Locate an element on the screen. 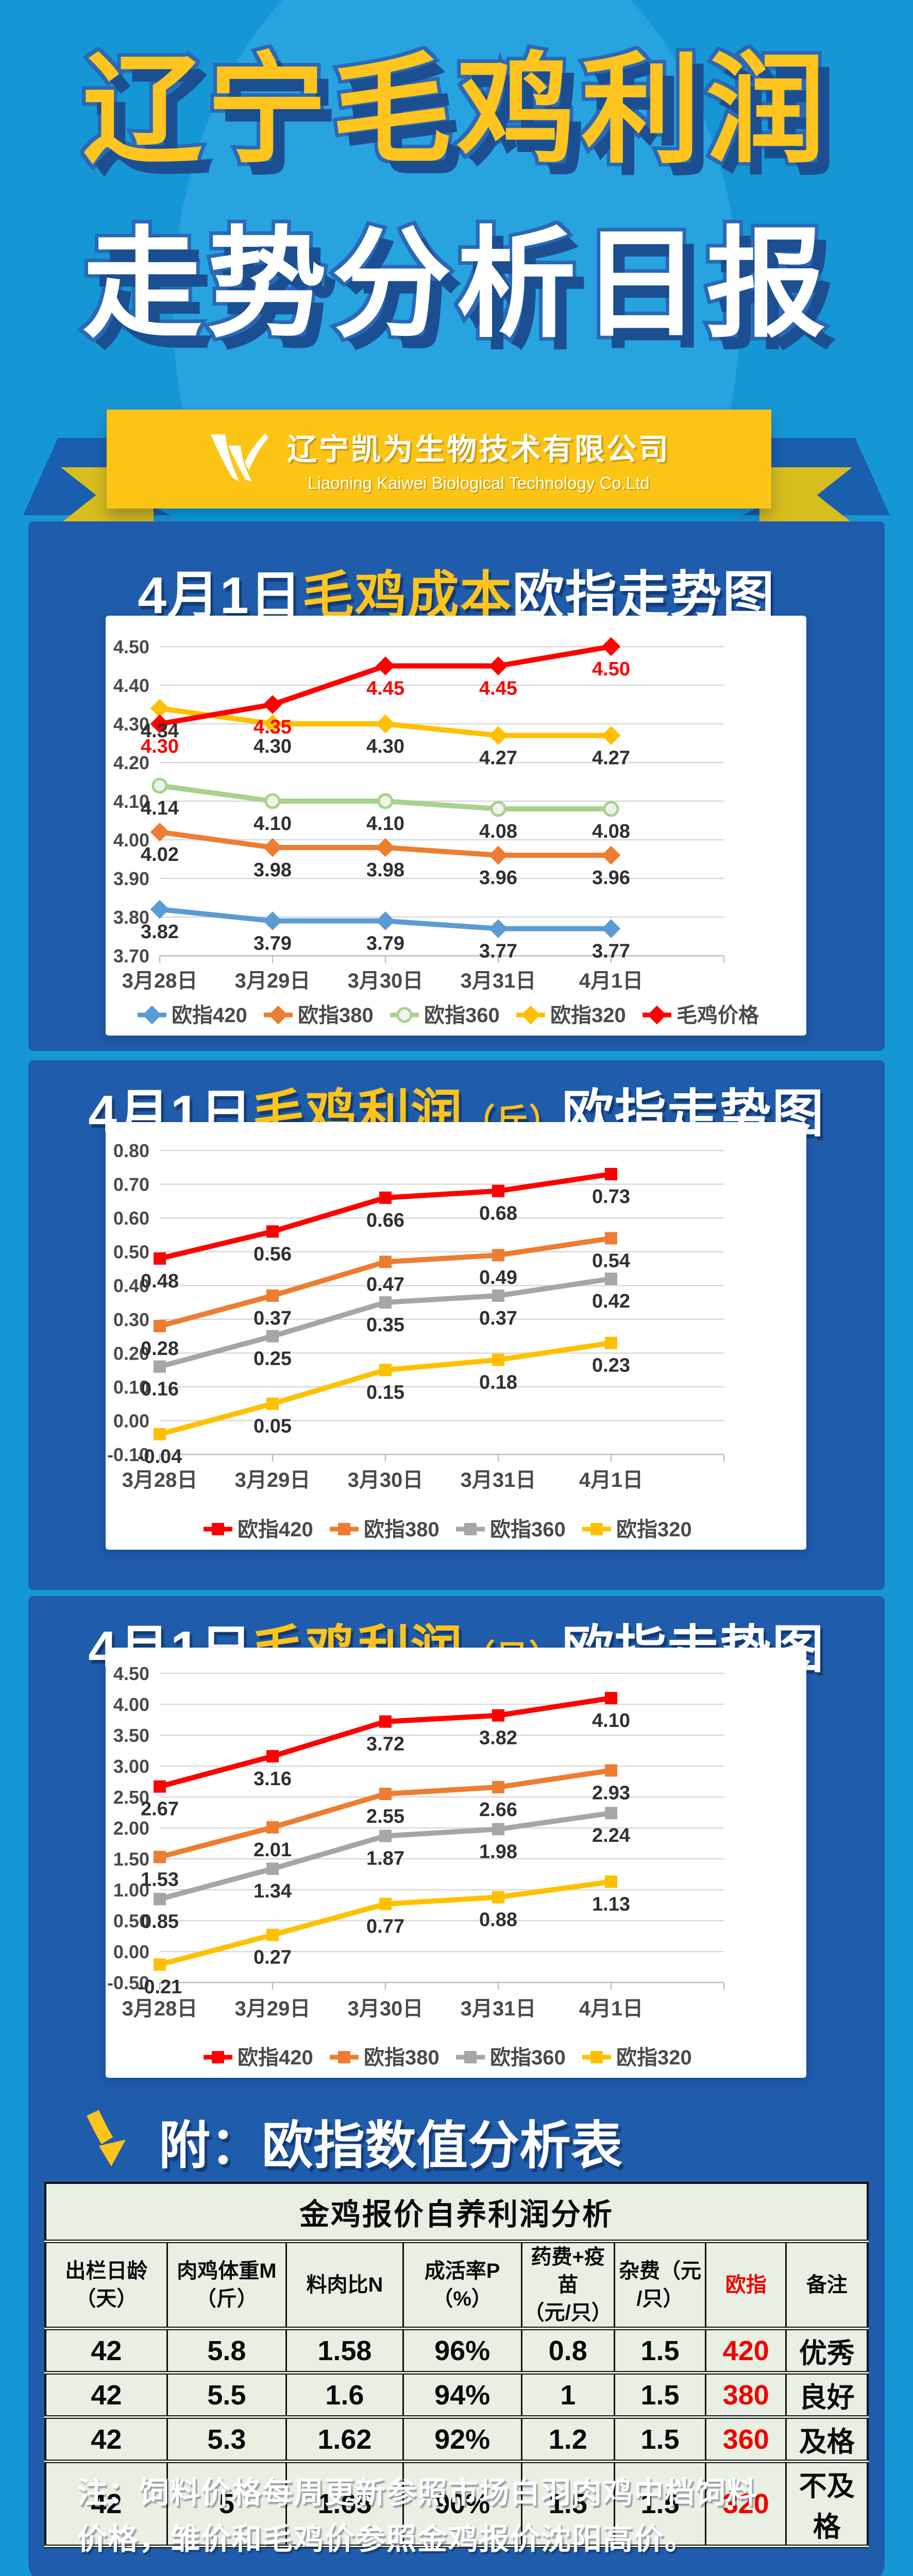 The height and width of the screenshot is (2576, 913). table-cell: 不及格 is located at coordinates (827, 2504).